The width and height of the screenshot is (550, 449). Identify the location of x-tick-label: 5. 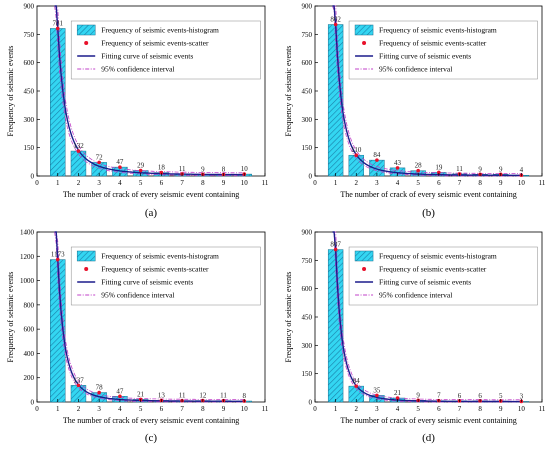
(418, 183).